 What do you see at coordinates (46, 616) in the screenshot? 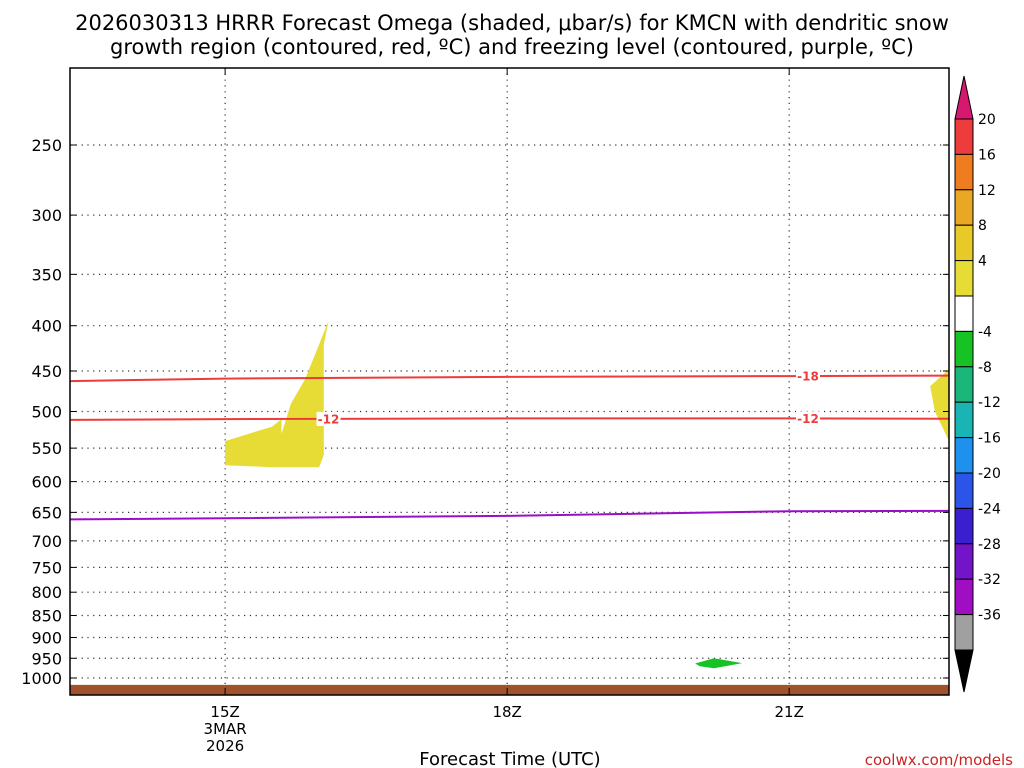
I see `y-tick-label-850: 850` at bounding box center [46, 616].